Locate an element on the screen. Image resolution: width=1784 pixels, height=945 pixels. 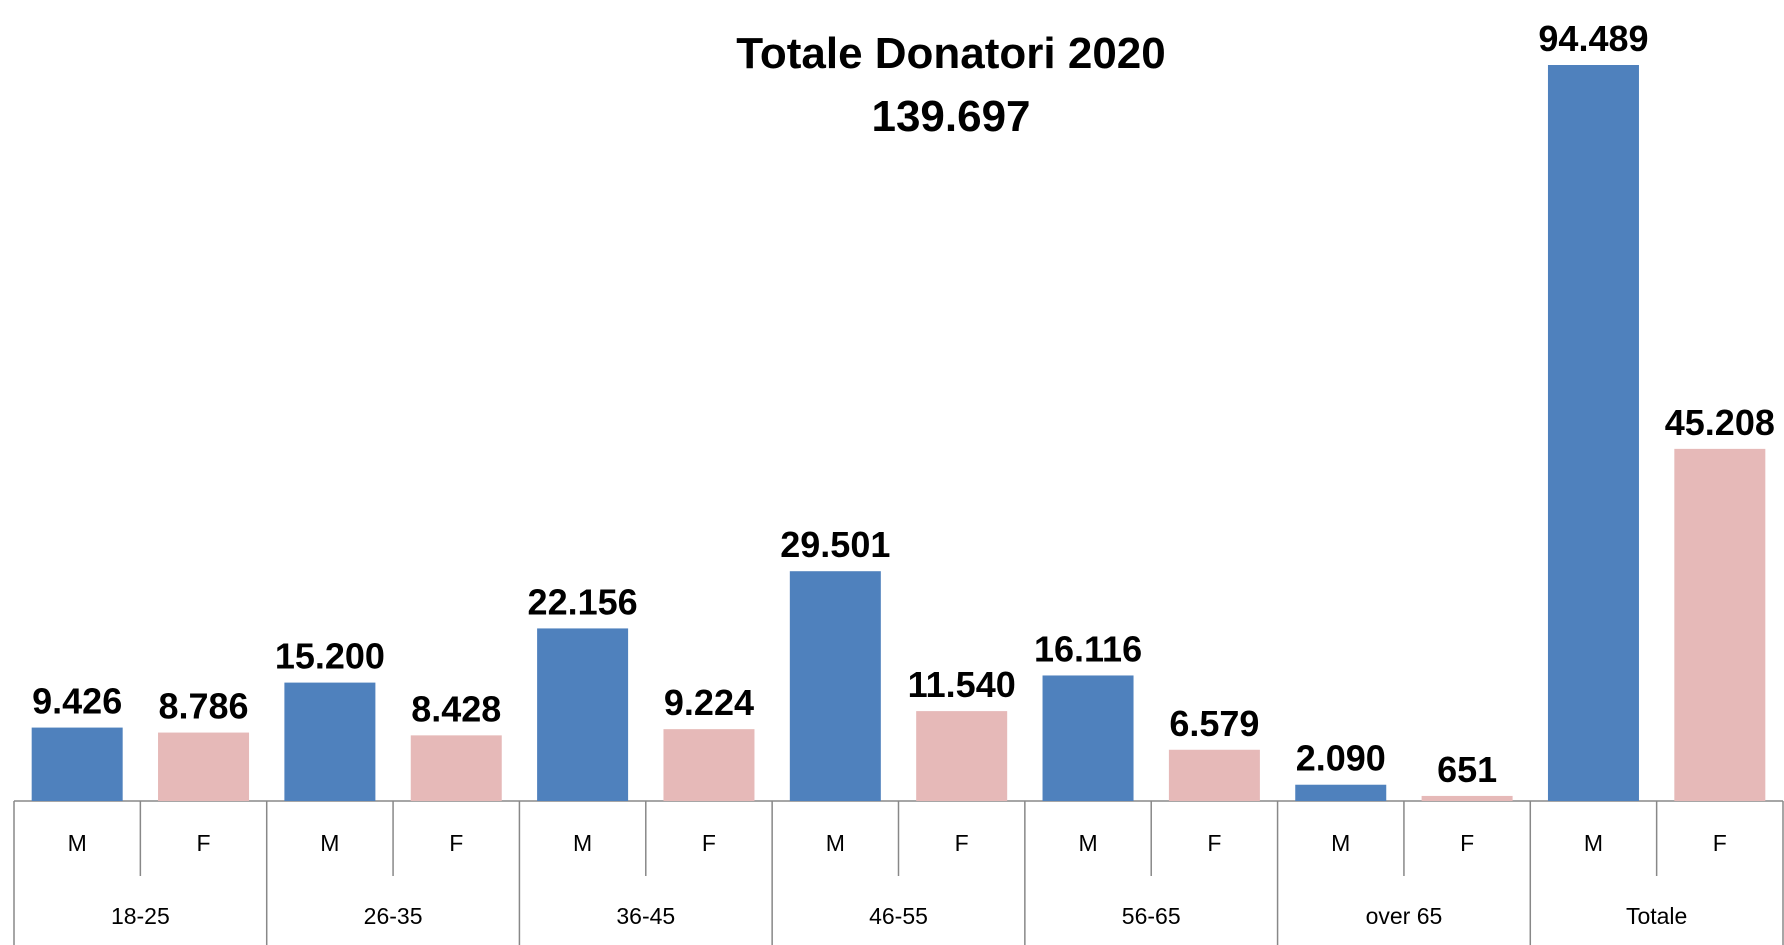
data-label: 11.540 is located at coordinates (962, 684).